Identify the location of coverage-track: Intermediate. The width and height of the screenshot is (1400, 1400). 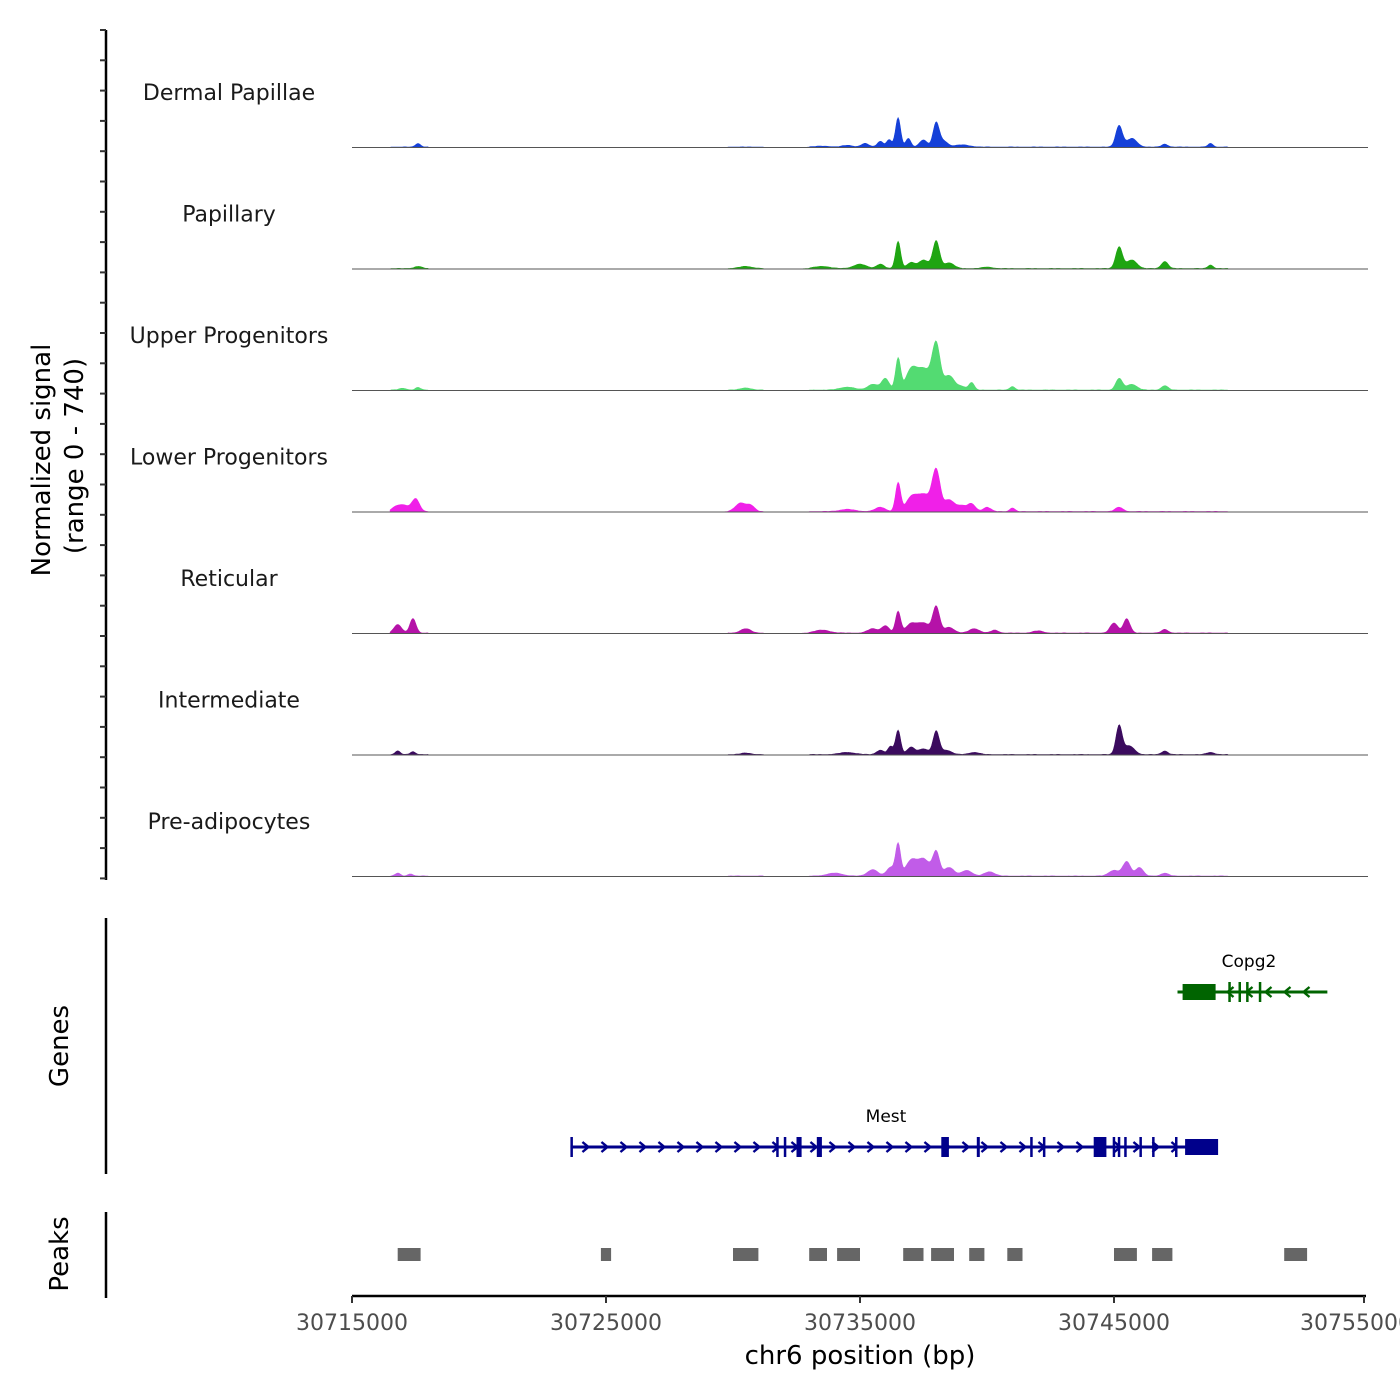
(763, 722).